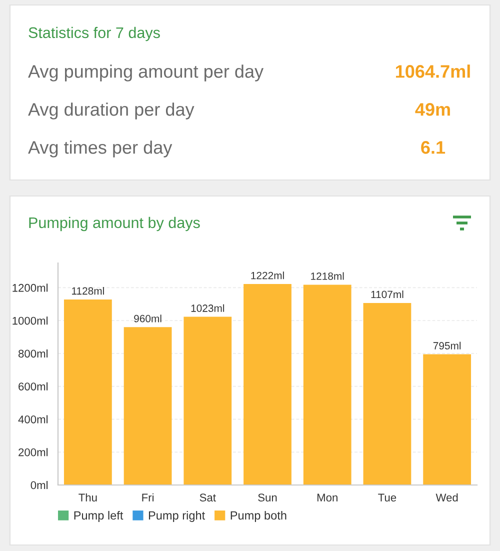  Describe the element at coordinates (258, 516) in the screenshot. I see `legend-label: Pump both` at that location.